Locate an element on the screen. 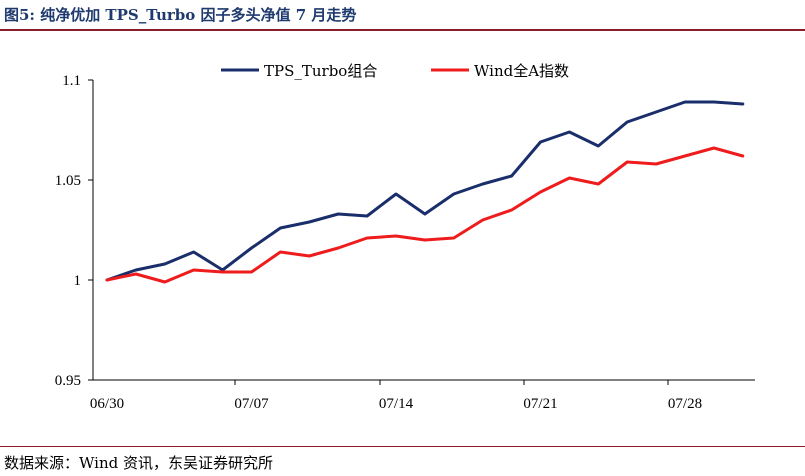 This screenshot has width=805, height=476. source-note: 数据来源：Wind 资讯，东吴证券研究所 is located at coordinates (138, 463).